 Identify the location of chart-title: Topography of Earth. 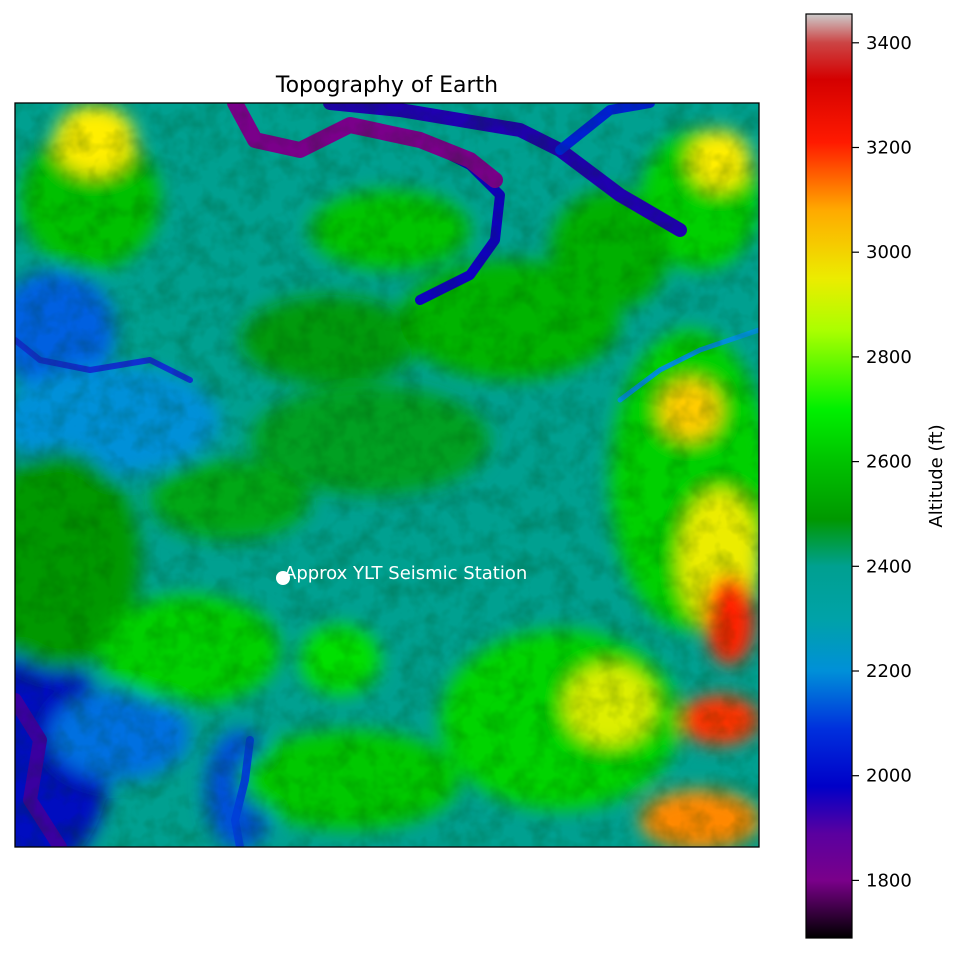
(386, 85).